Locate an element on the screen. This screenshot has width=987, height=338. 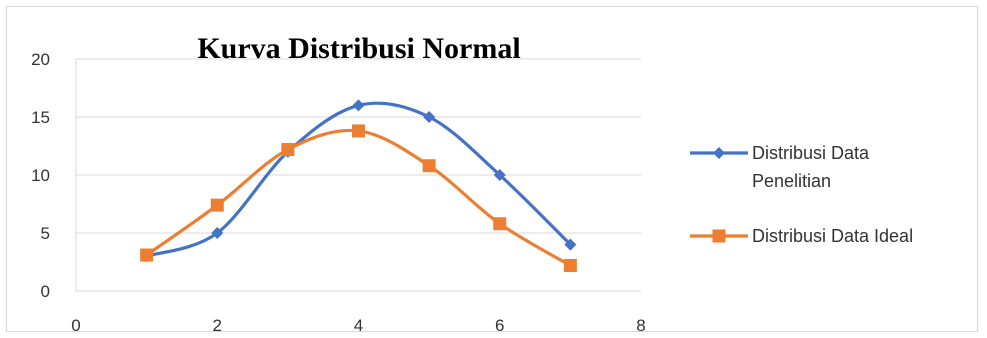
y-tick-labels: 0 5 10 15 20 is located at coordinates (40, 175).